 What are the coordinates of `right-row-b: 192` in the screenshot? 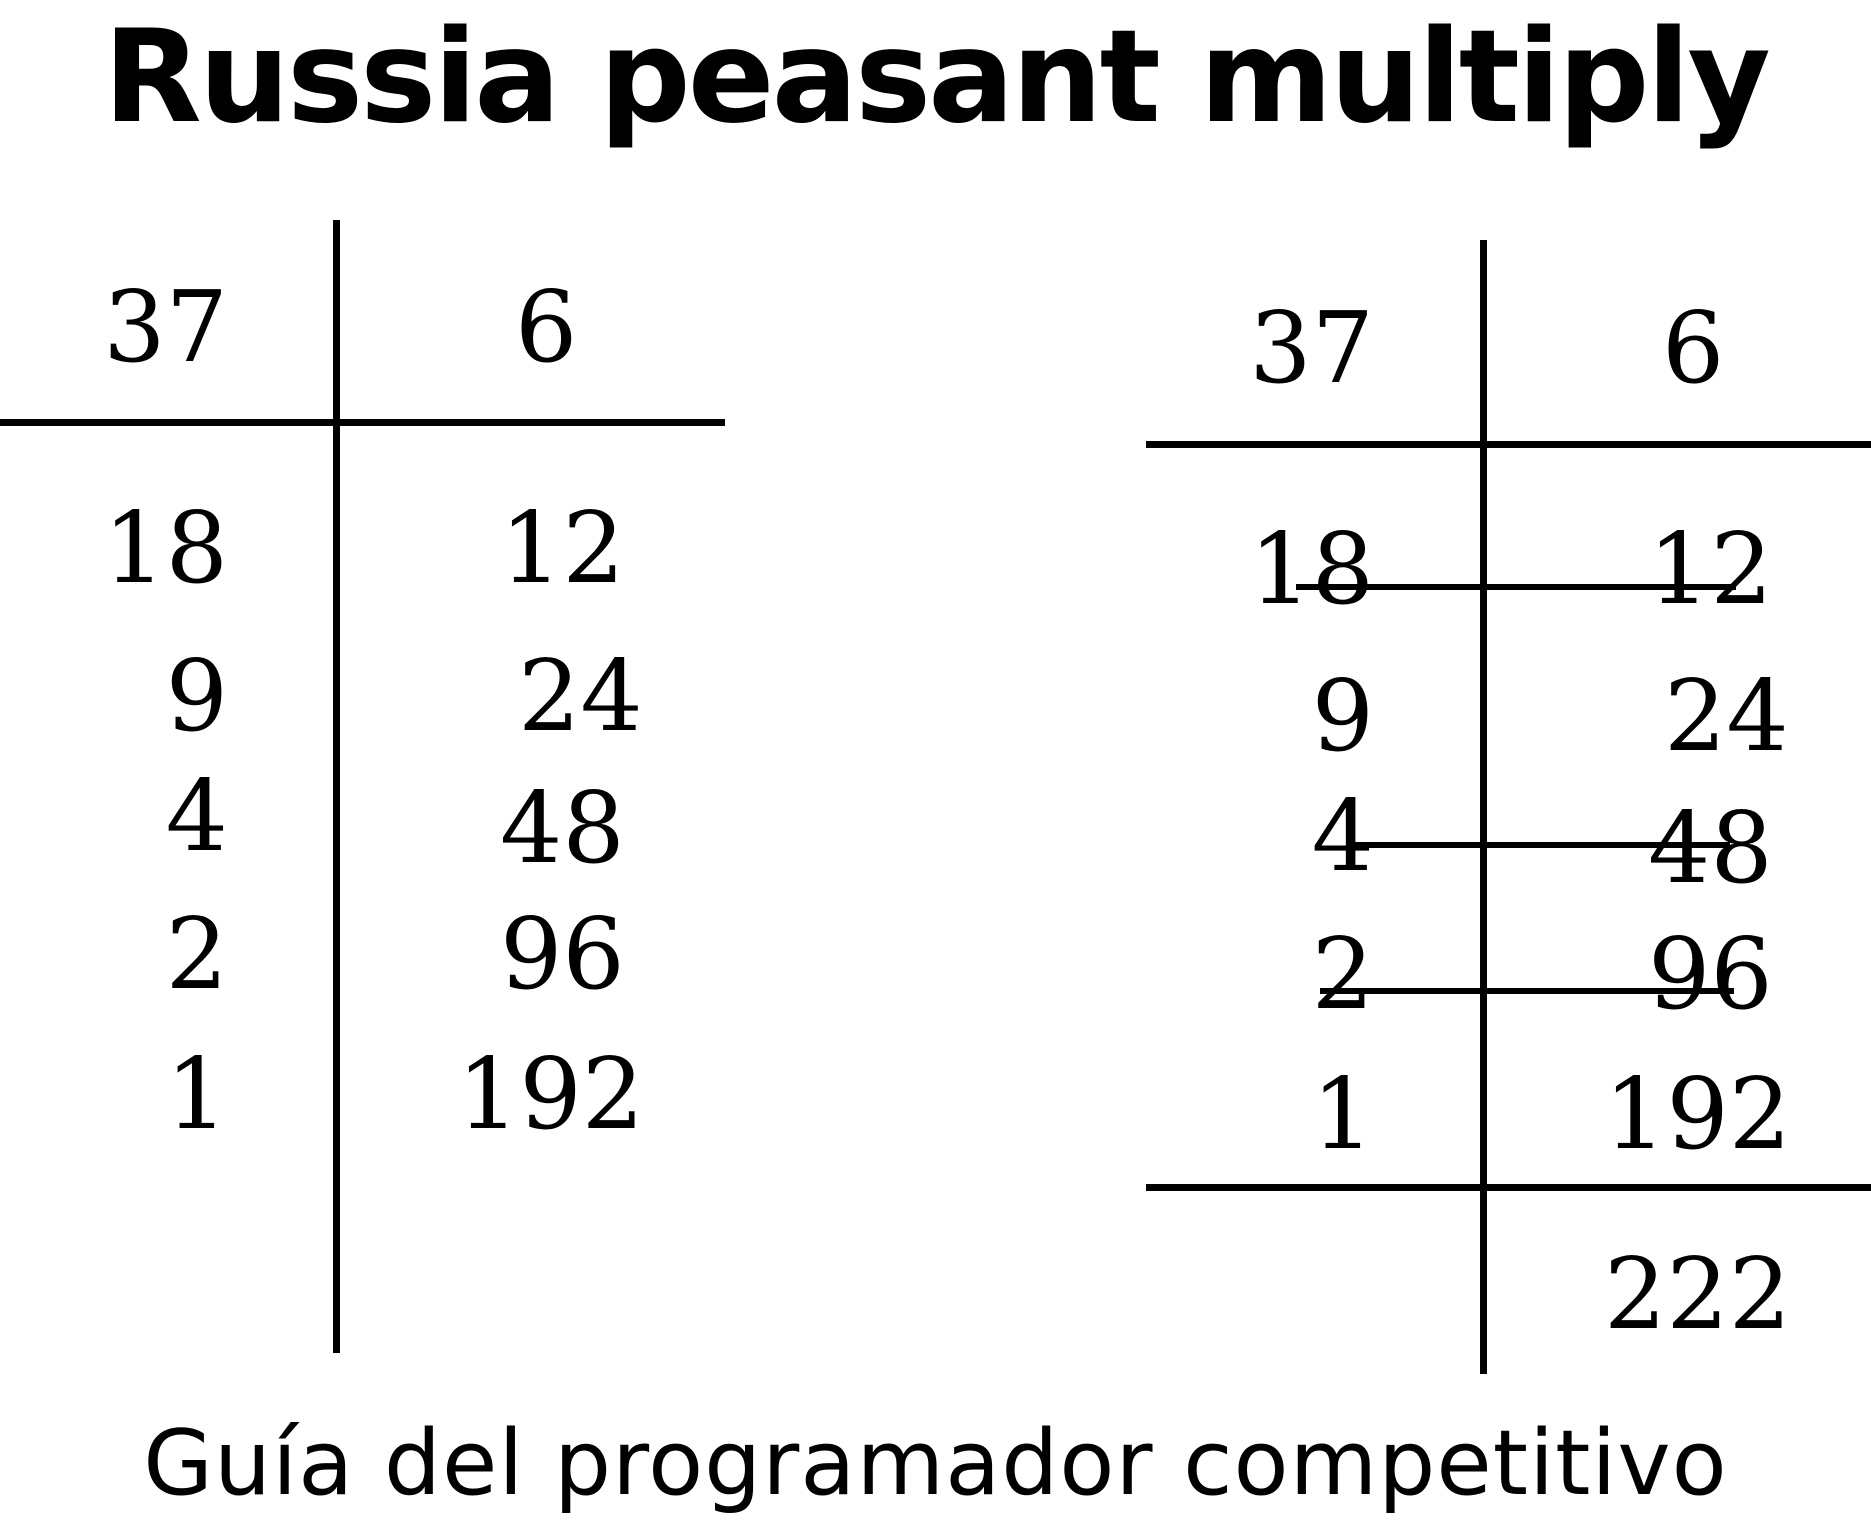 It's located at (1698, 1115).